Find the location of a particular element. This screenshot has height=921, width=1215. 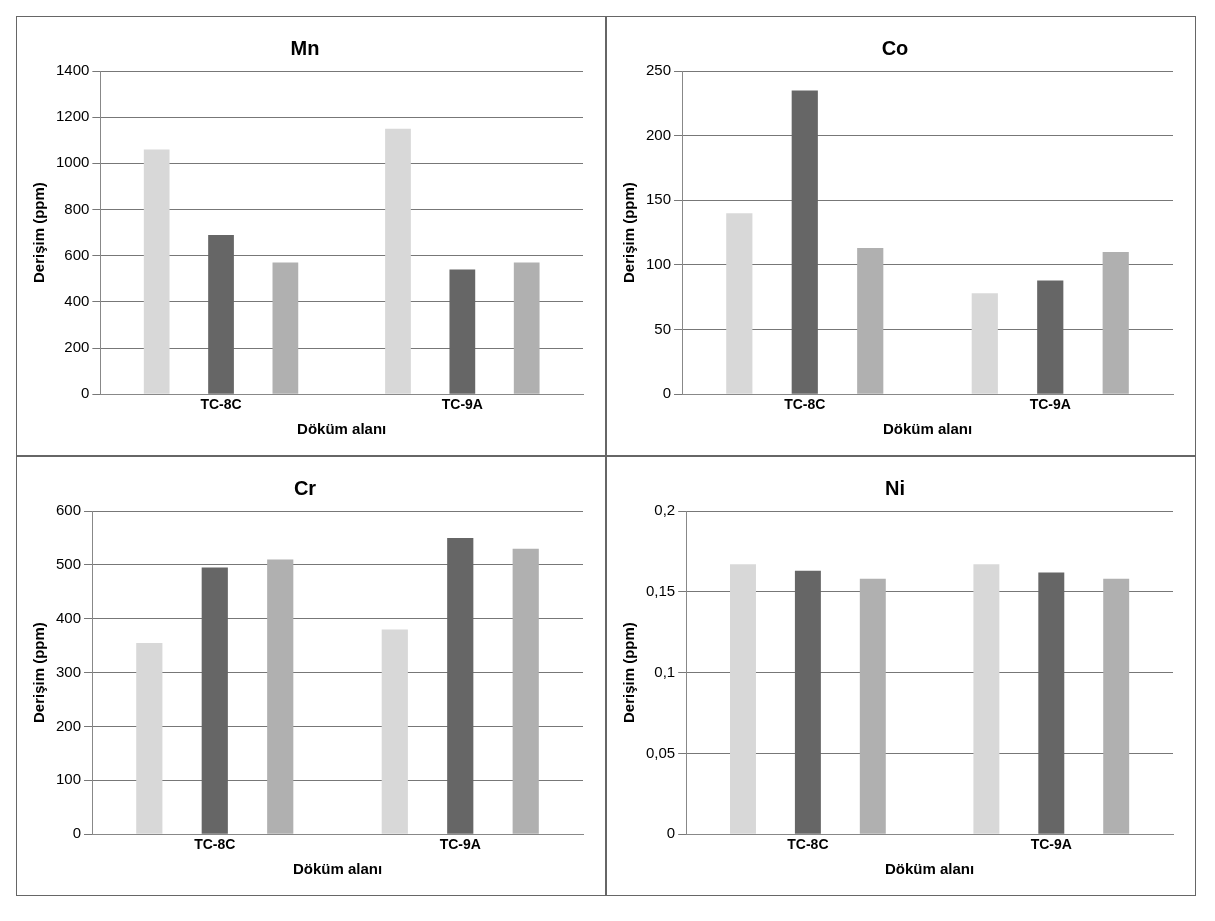

y-tick-label: 300 is located at coordinates (69, 671).